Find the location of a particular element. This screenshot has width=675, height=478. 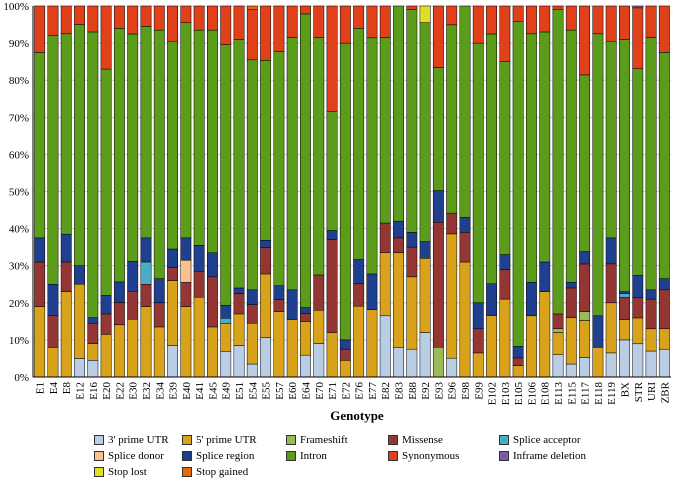

y-tick-label: 70% is located at coordinates (19, 118).